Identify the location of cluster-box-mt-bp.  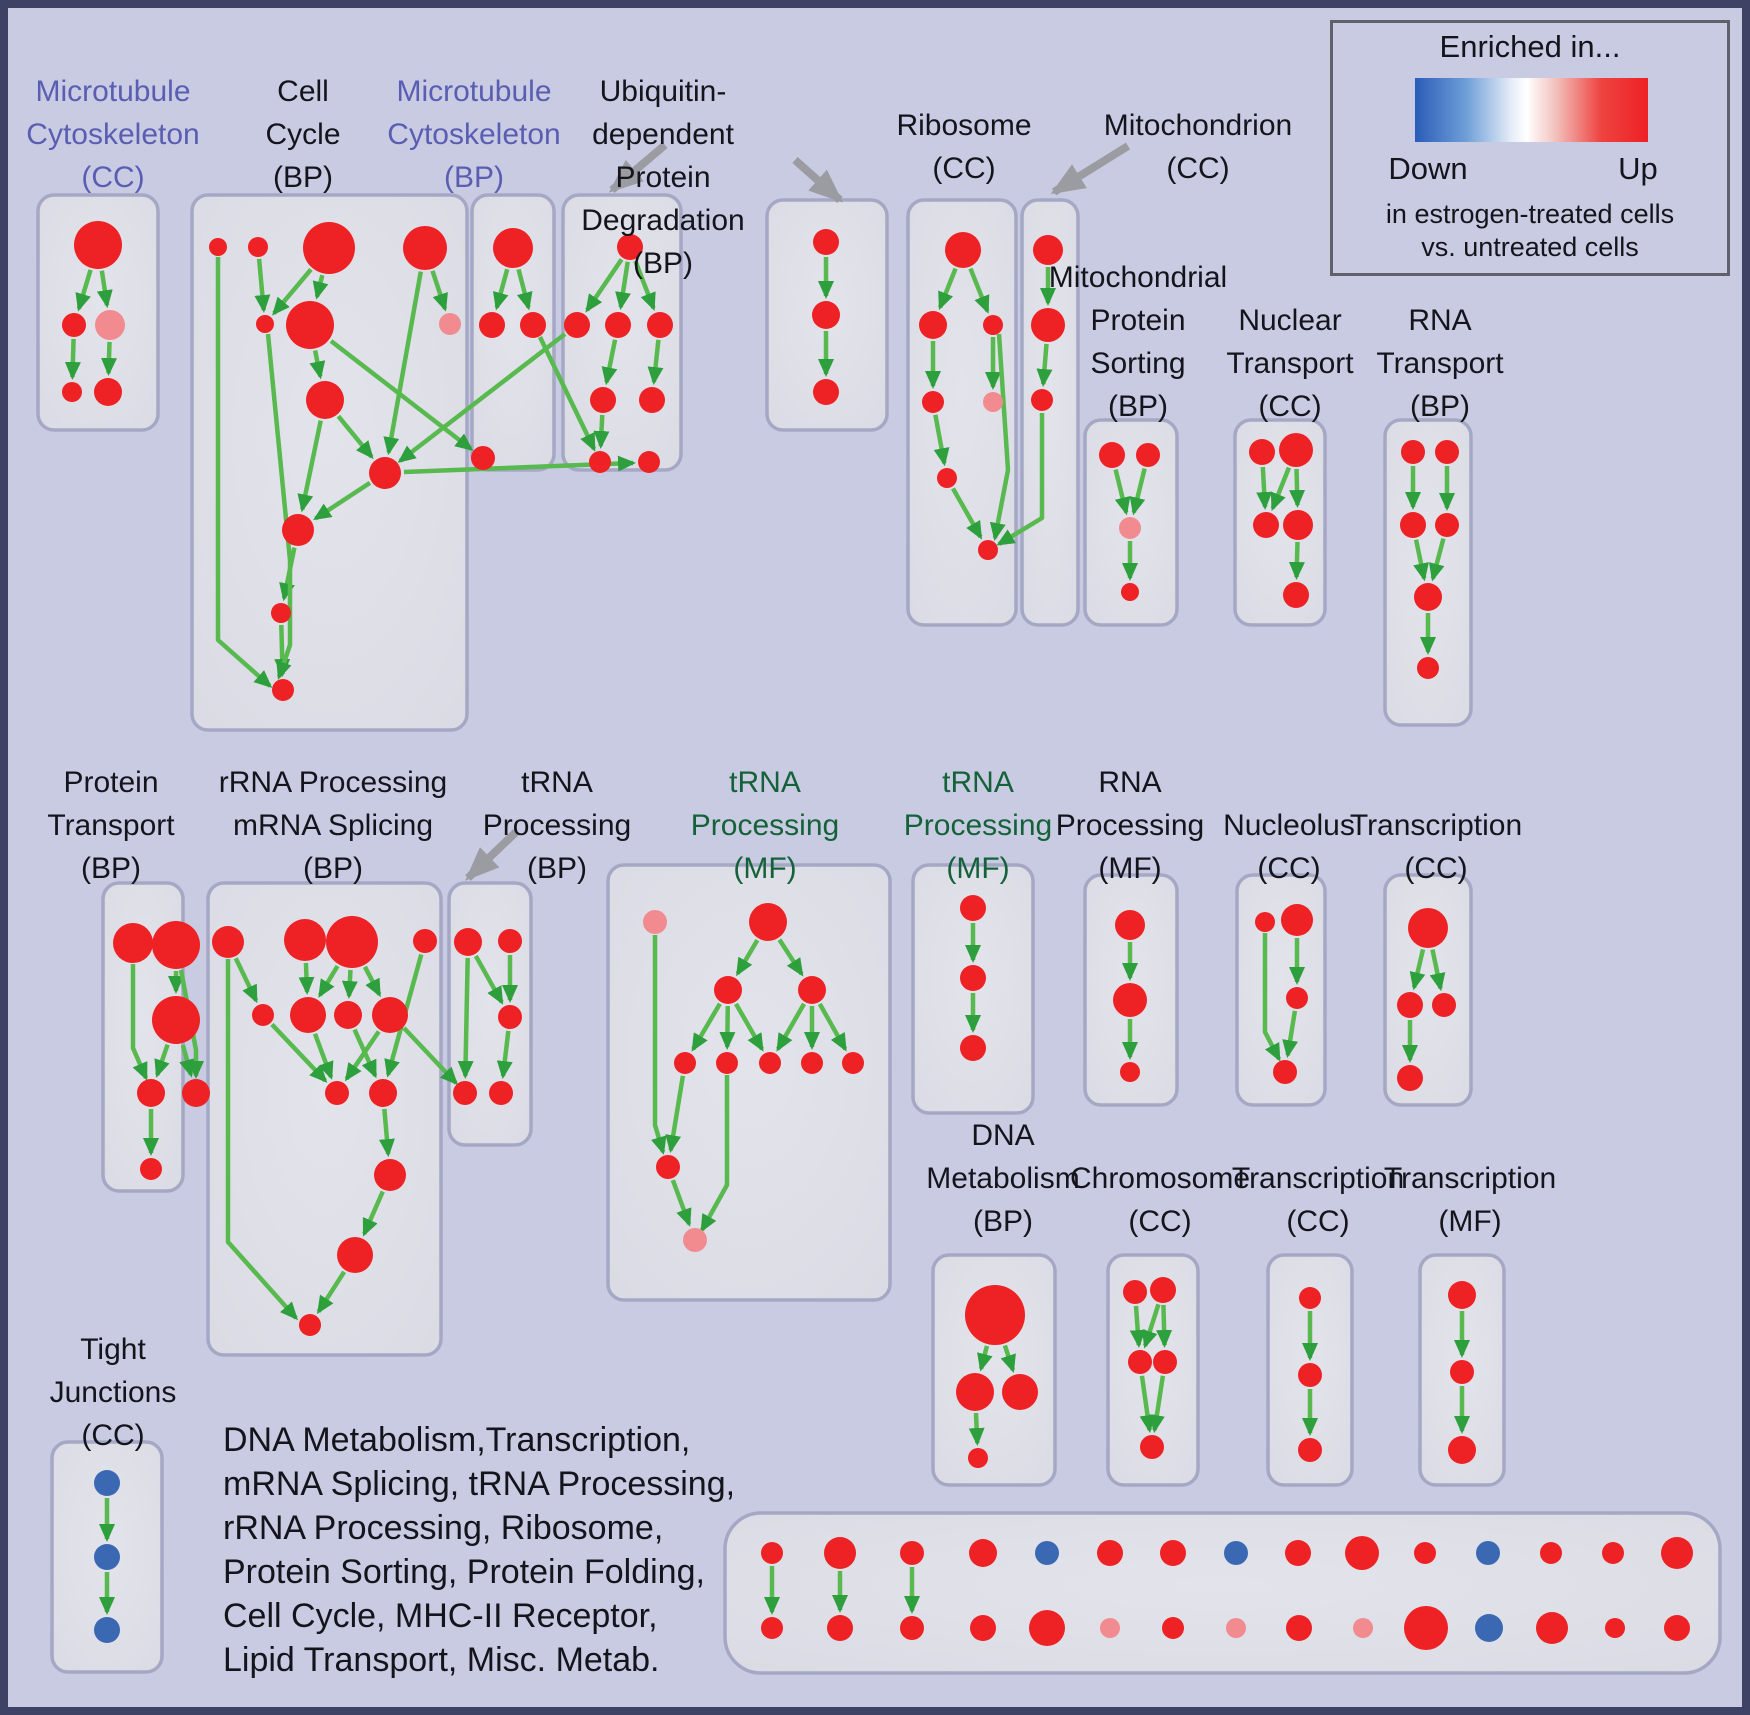
(513, 332).